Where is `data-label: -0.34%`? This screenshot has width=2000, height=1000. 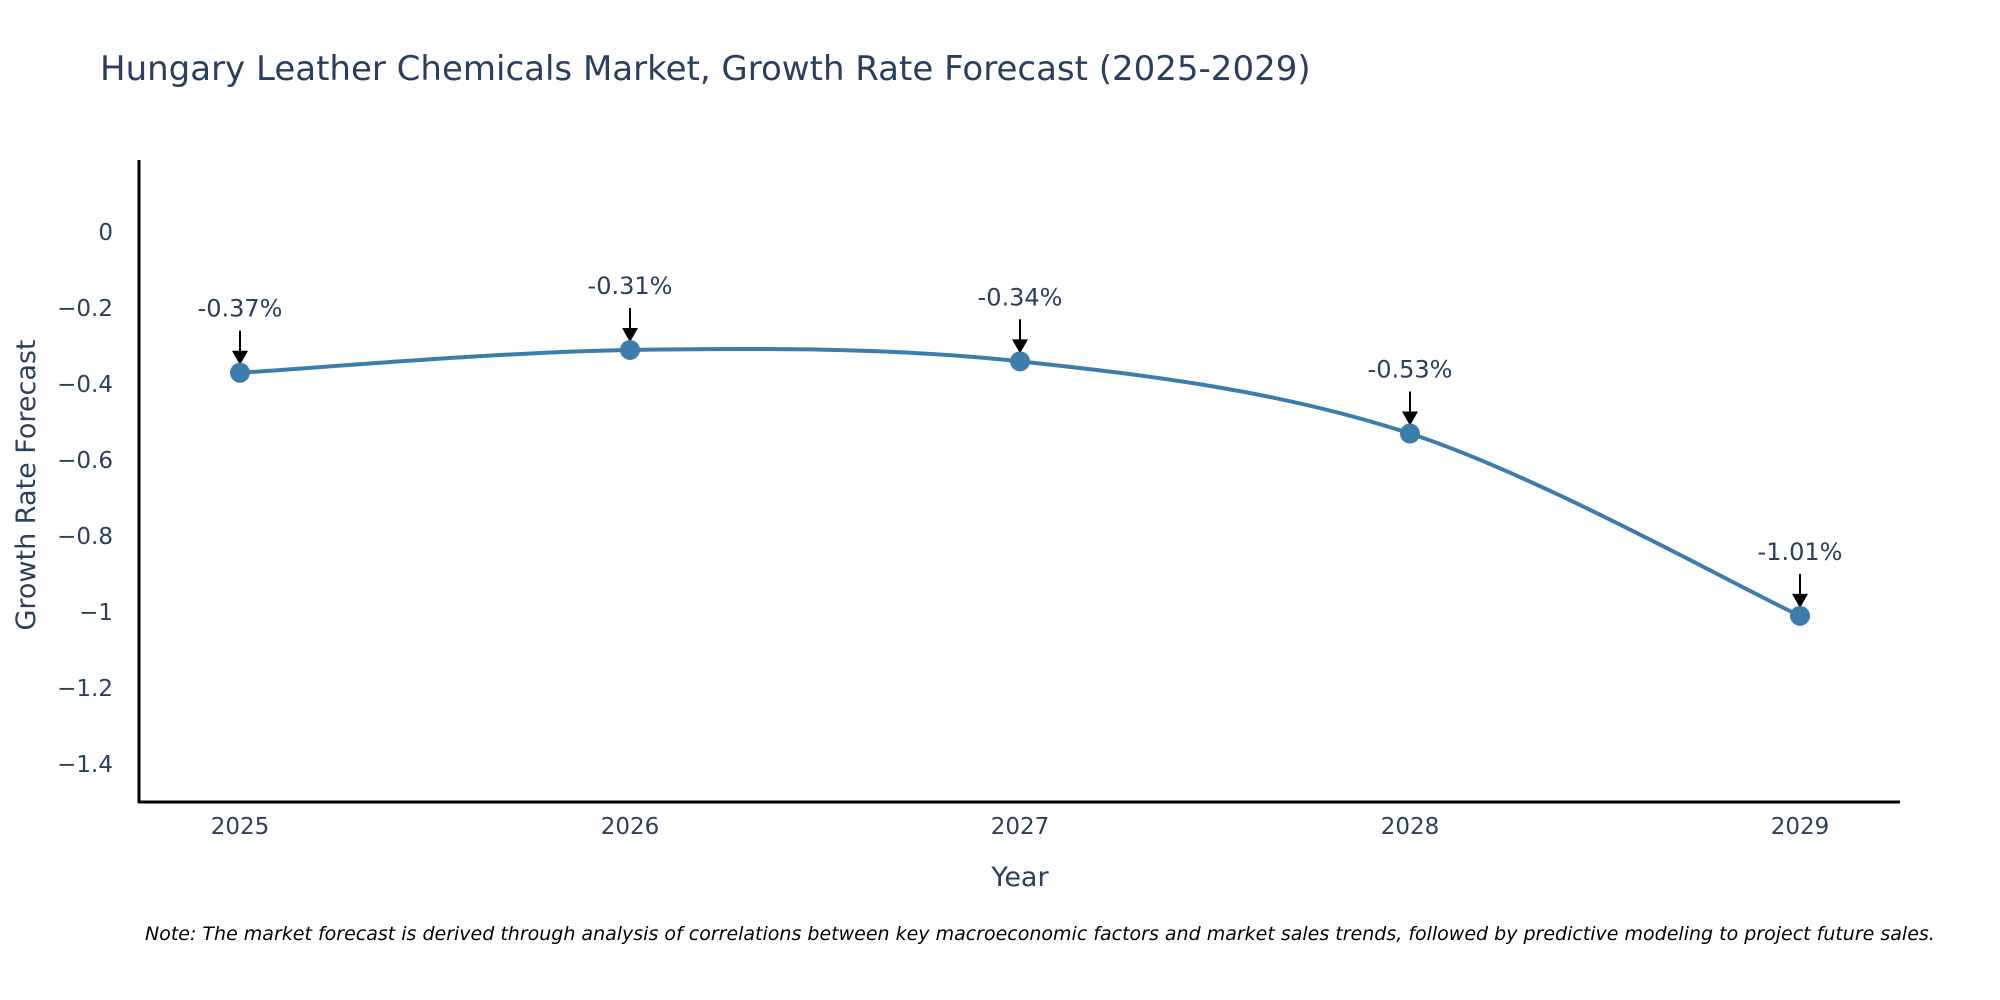
data-label: -0.34% is located at coordinates (1020, 297).